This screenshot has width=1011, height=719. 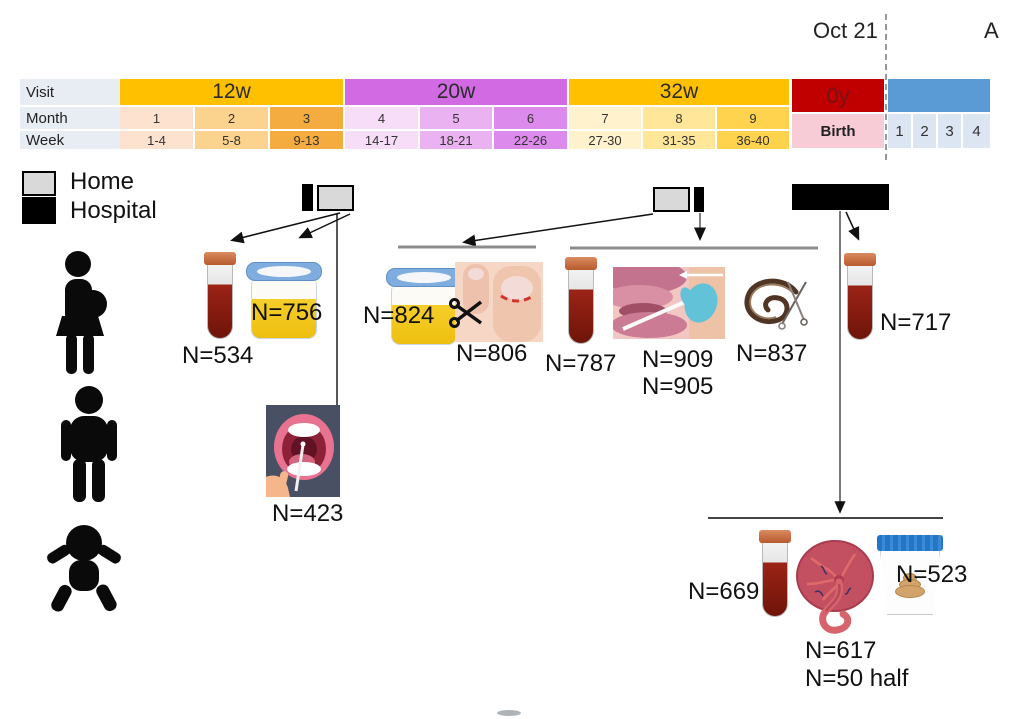 I want to click on toenail-clipping-icon, so click(x=499, y=302).